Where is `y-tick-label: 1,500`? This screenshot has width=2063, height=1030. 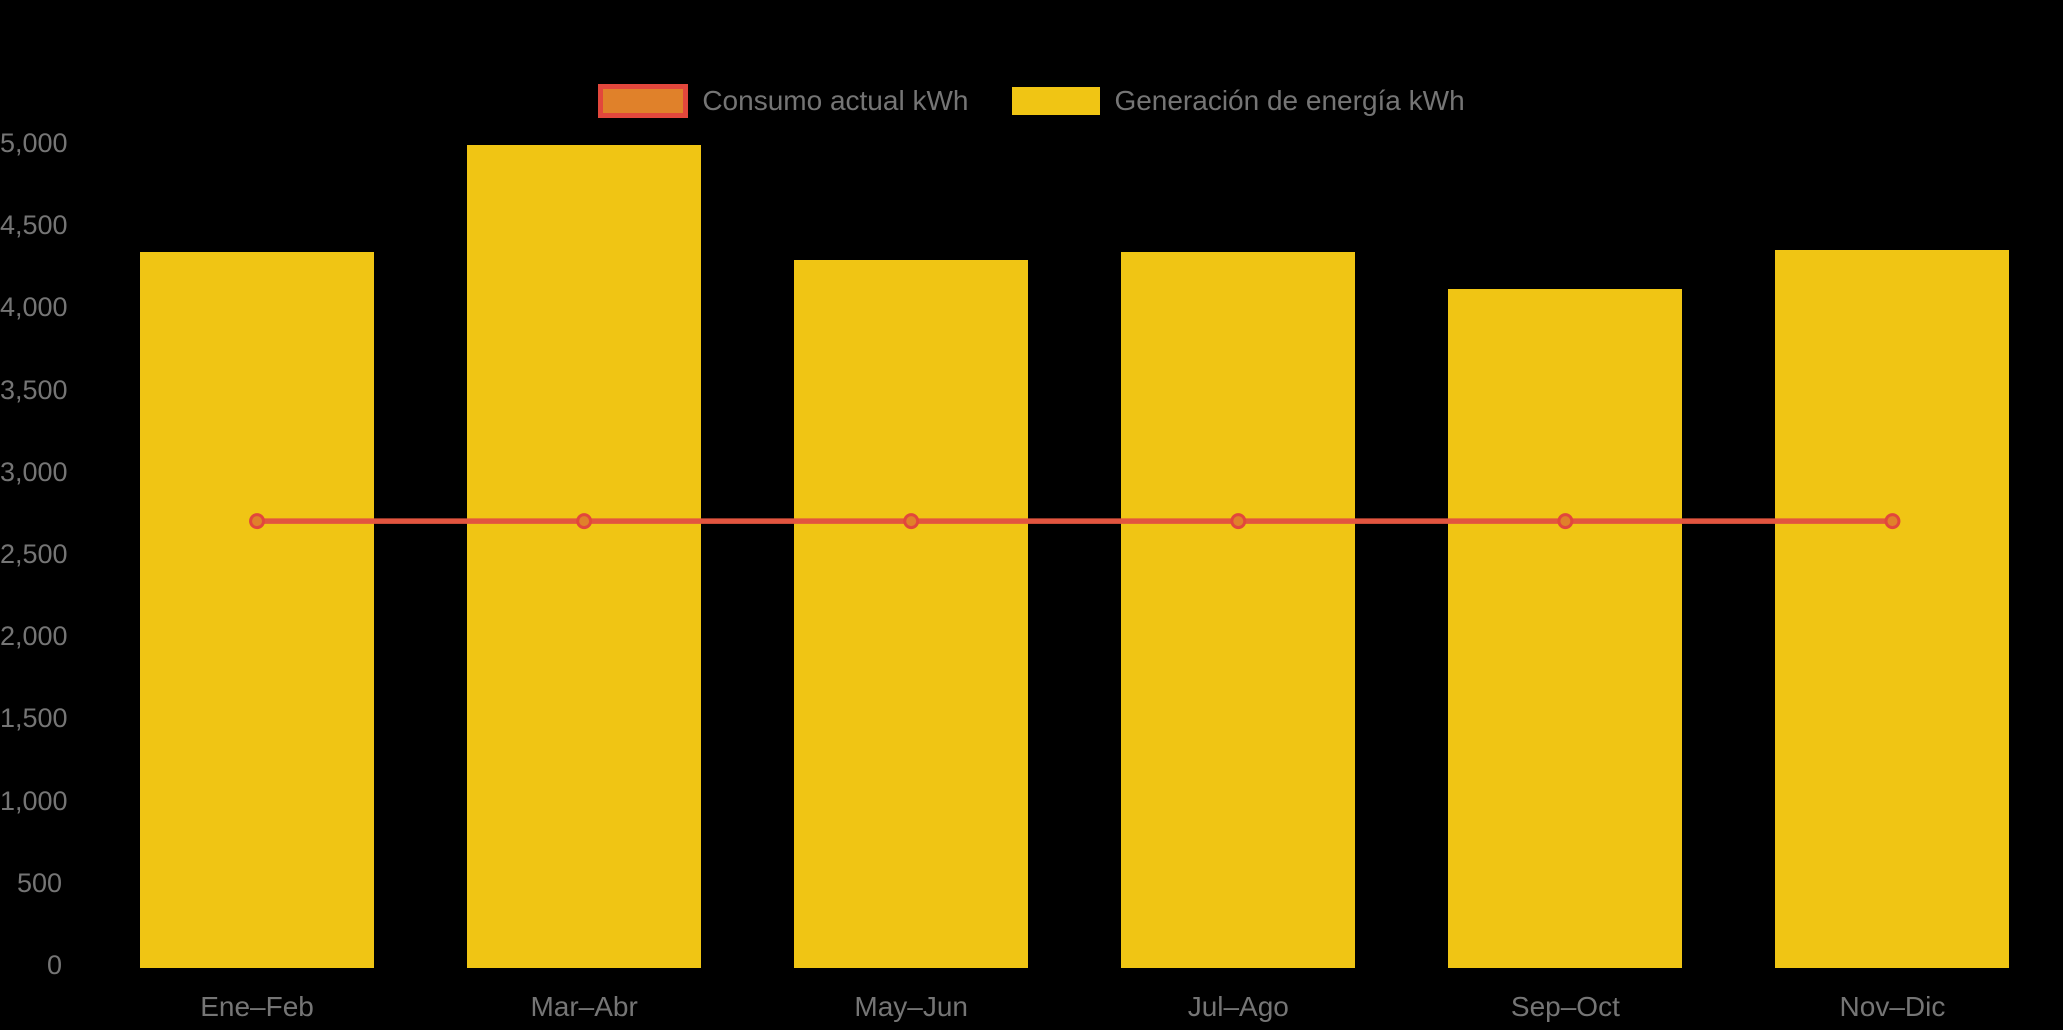
y-tick-label: 1,500 is located at coordinates (34, 718).